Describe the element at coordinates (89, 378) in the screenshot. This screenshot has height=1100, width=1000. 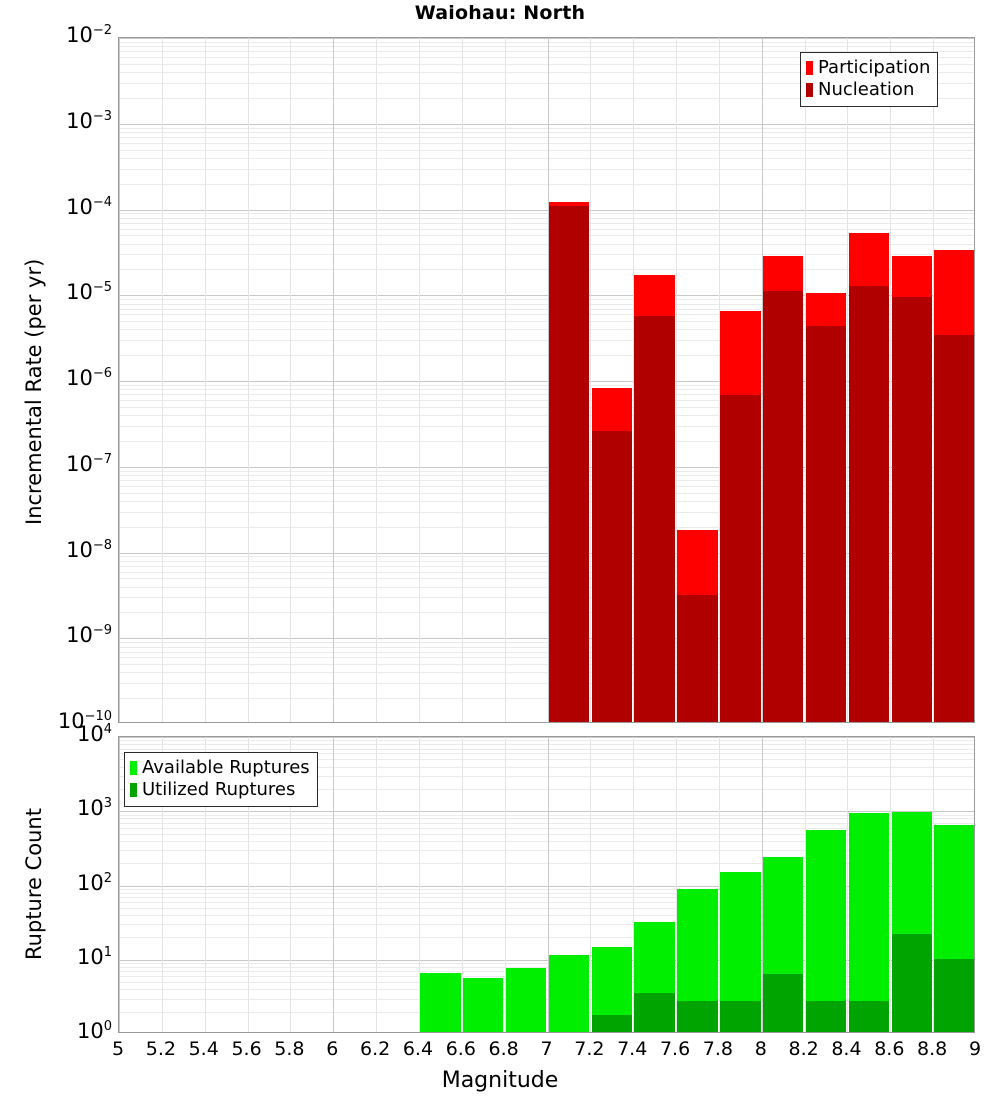
I see `y-tick-label: 10⁻⁶` at that location.